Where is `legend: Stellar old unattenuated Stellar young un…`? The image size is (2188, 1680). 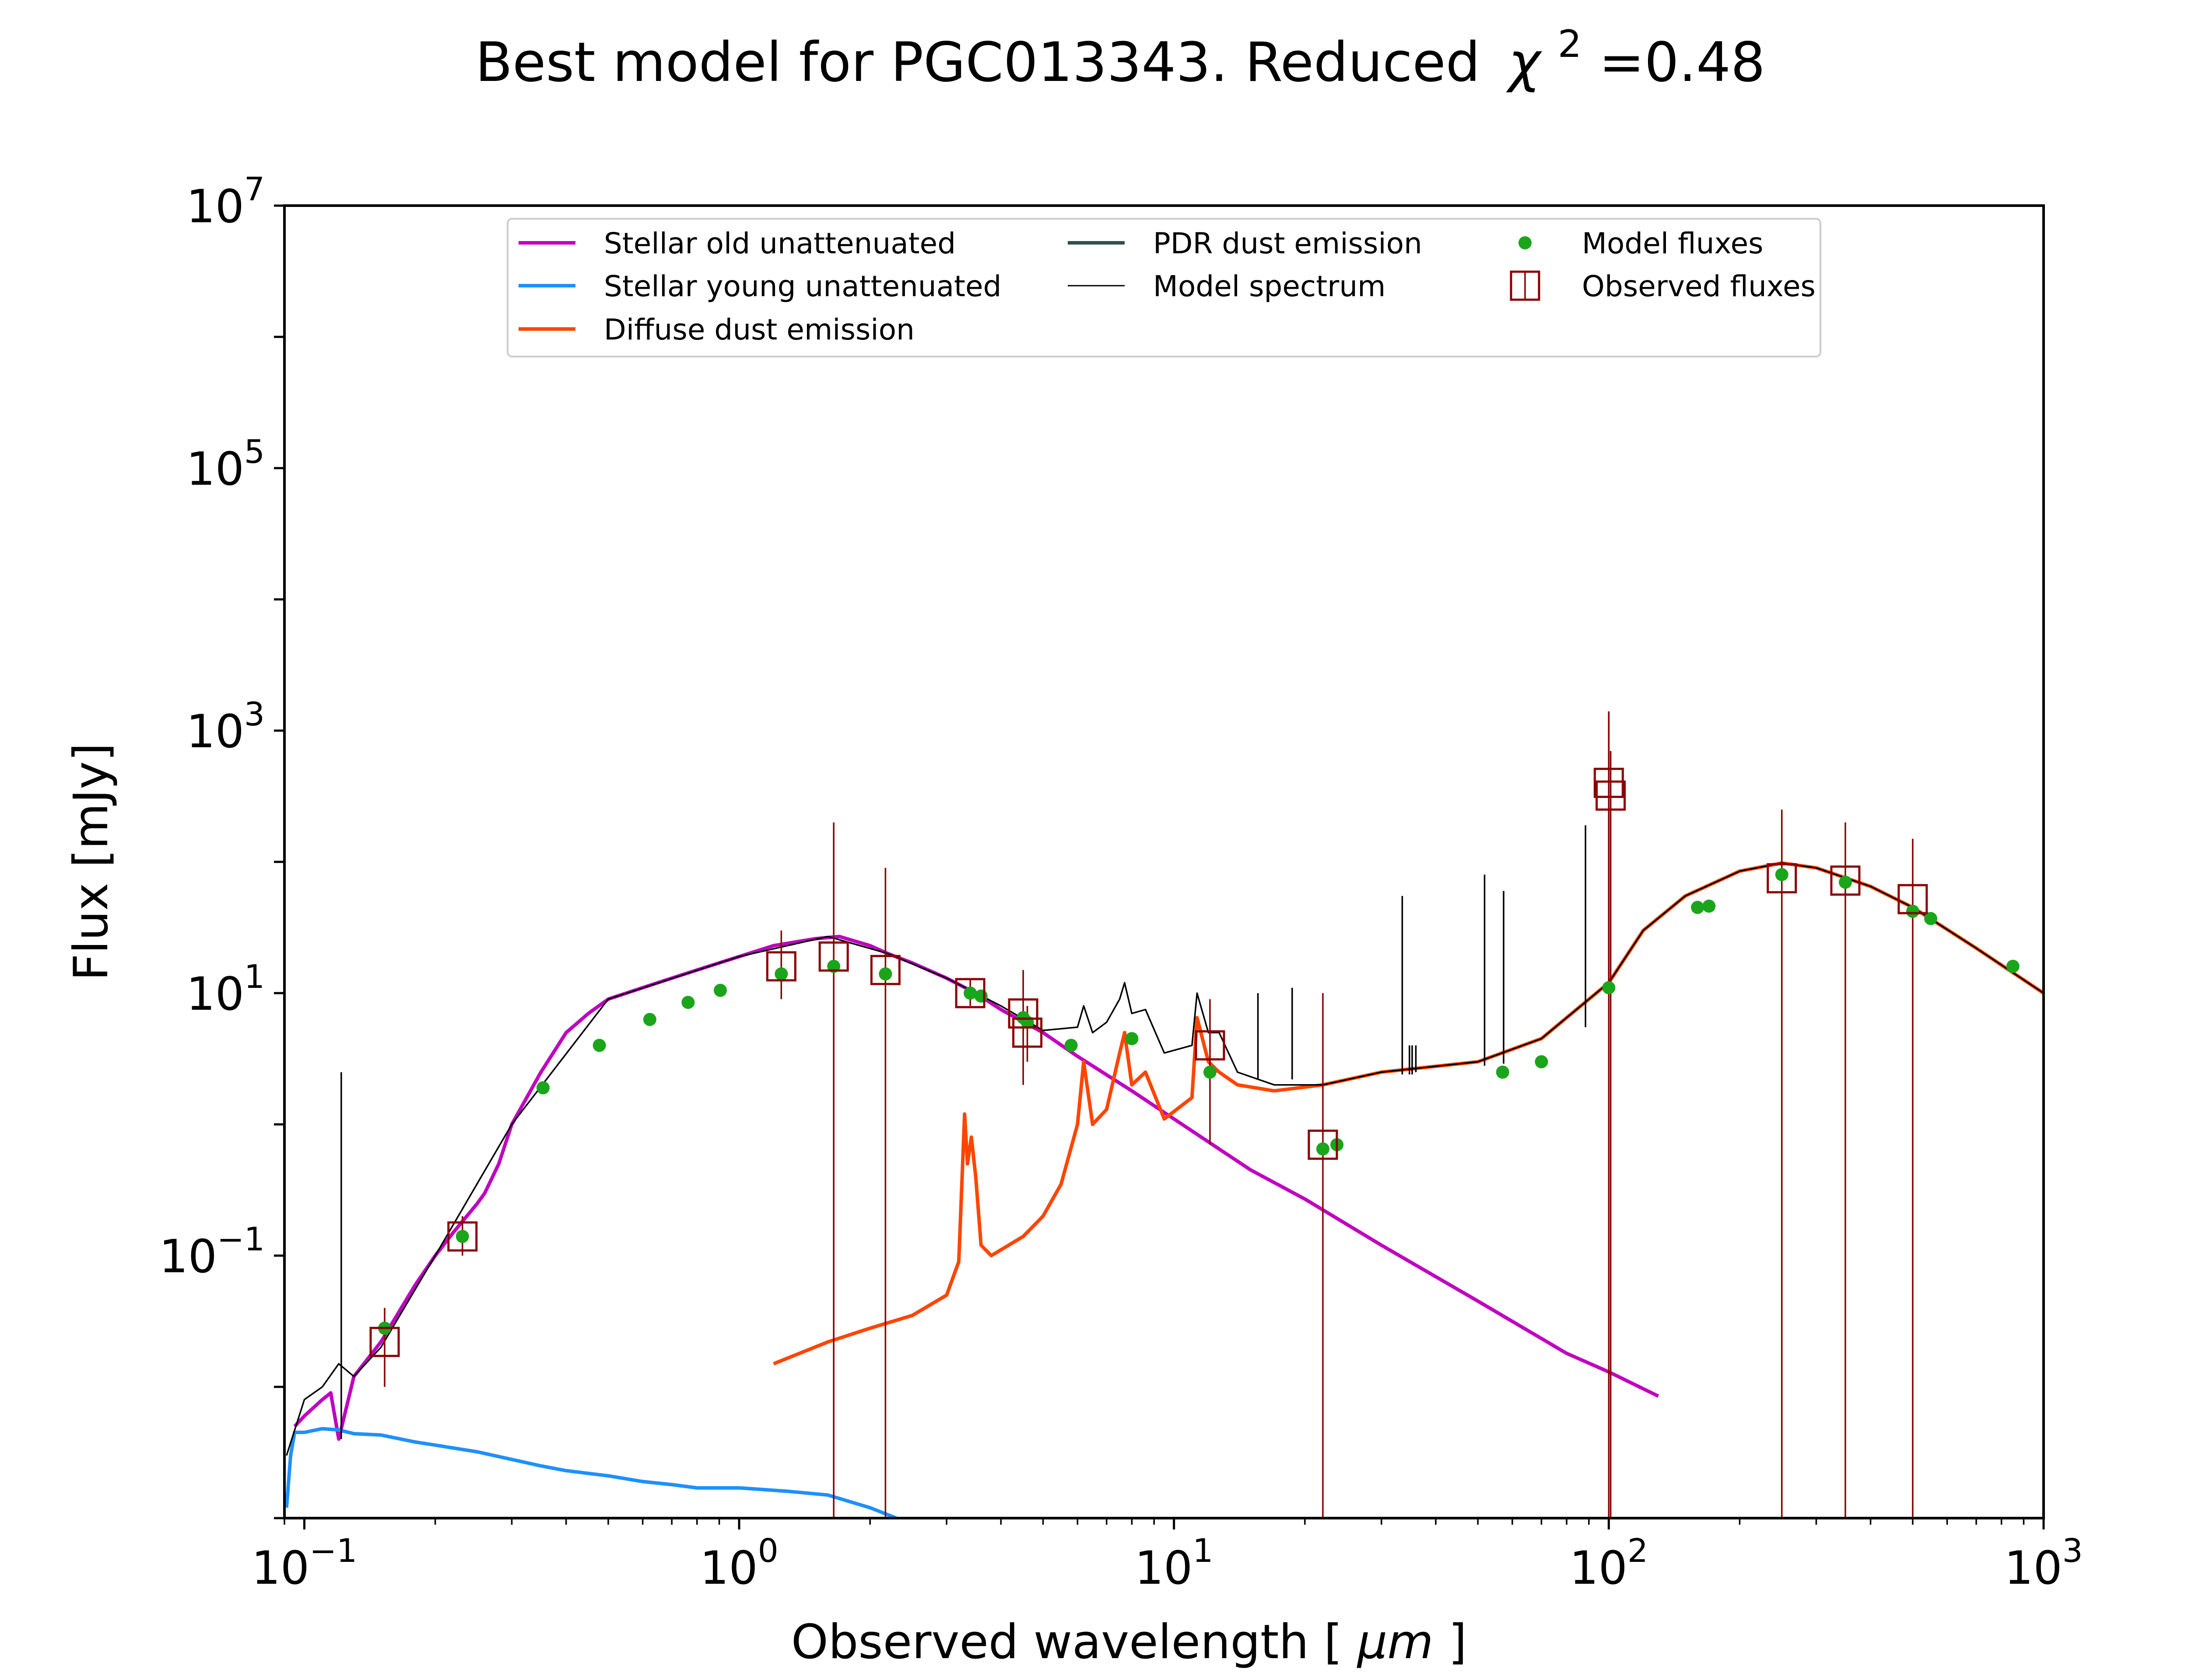 legend: Stellar old unattenuated Stellar young un… is located at coordinates (1164, 287).